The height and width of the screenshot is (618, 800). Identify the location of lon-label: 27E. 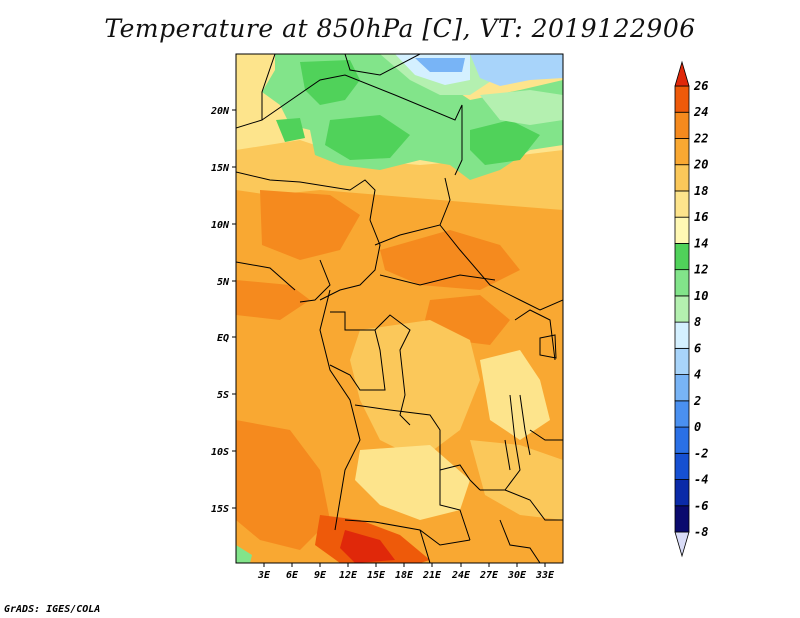
(489, 575).